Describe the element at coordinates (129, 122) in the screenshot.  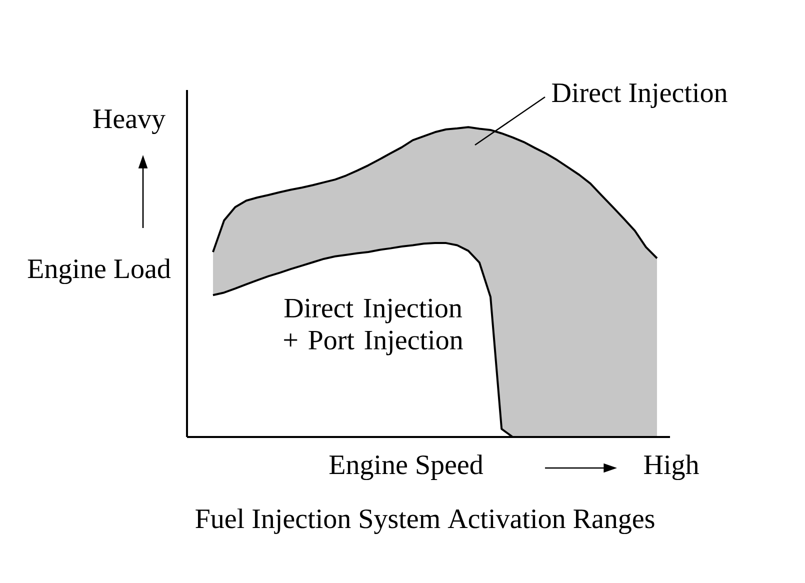
I see `text: Heavy` at that location.